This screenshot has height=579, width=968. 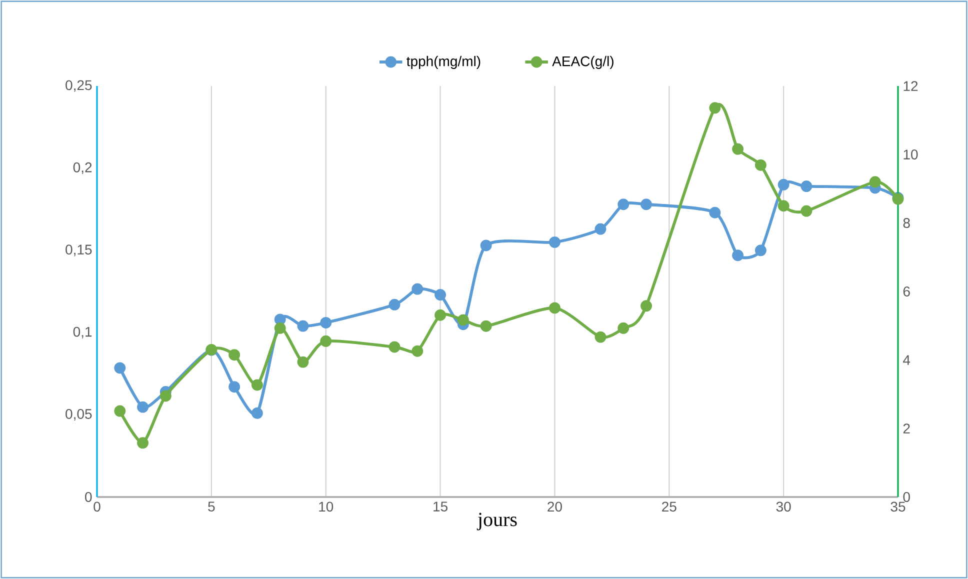 What do you see at coordinates (911, 155) in the screenshot?
I see `y2-tick-label: 10` at bounding box center [911, 155].